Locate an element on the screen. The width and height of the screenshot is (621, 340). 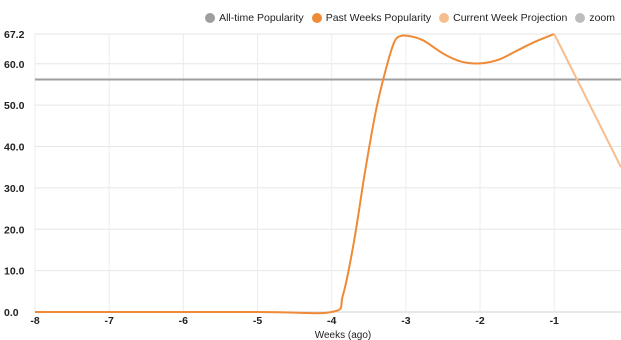
x-tick-label: -5 is located at coordinates (257, 321).